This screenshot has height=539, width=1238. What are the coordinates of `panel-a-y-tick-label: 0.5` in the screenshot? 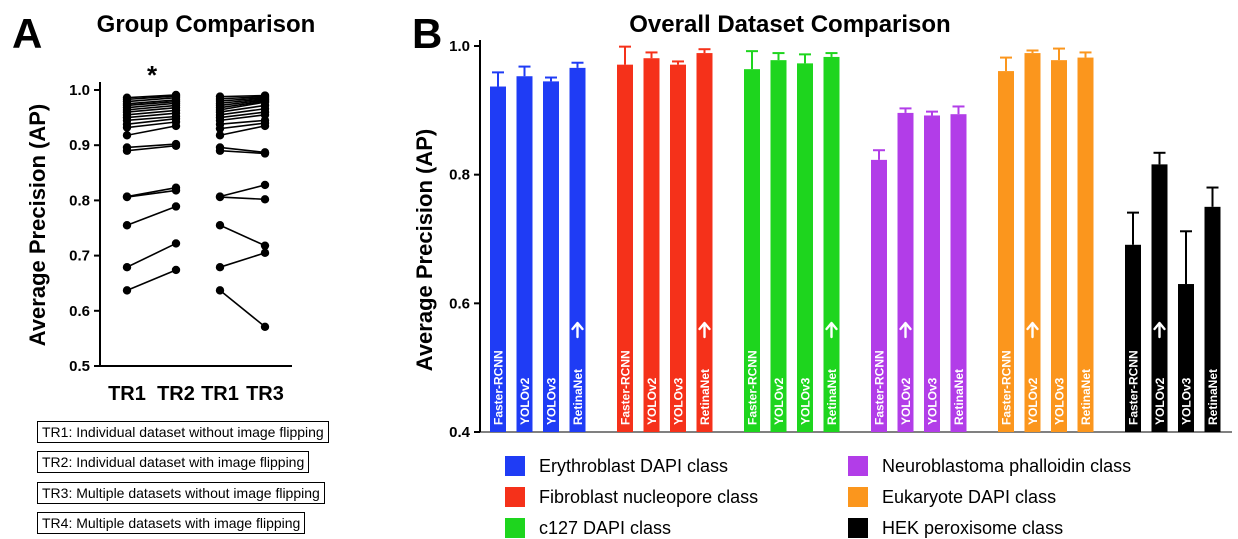 It's located at (79, 366).